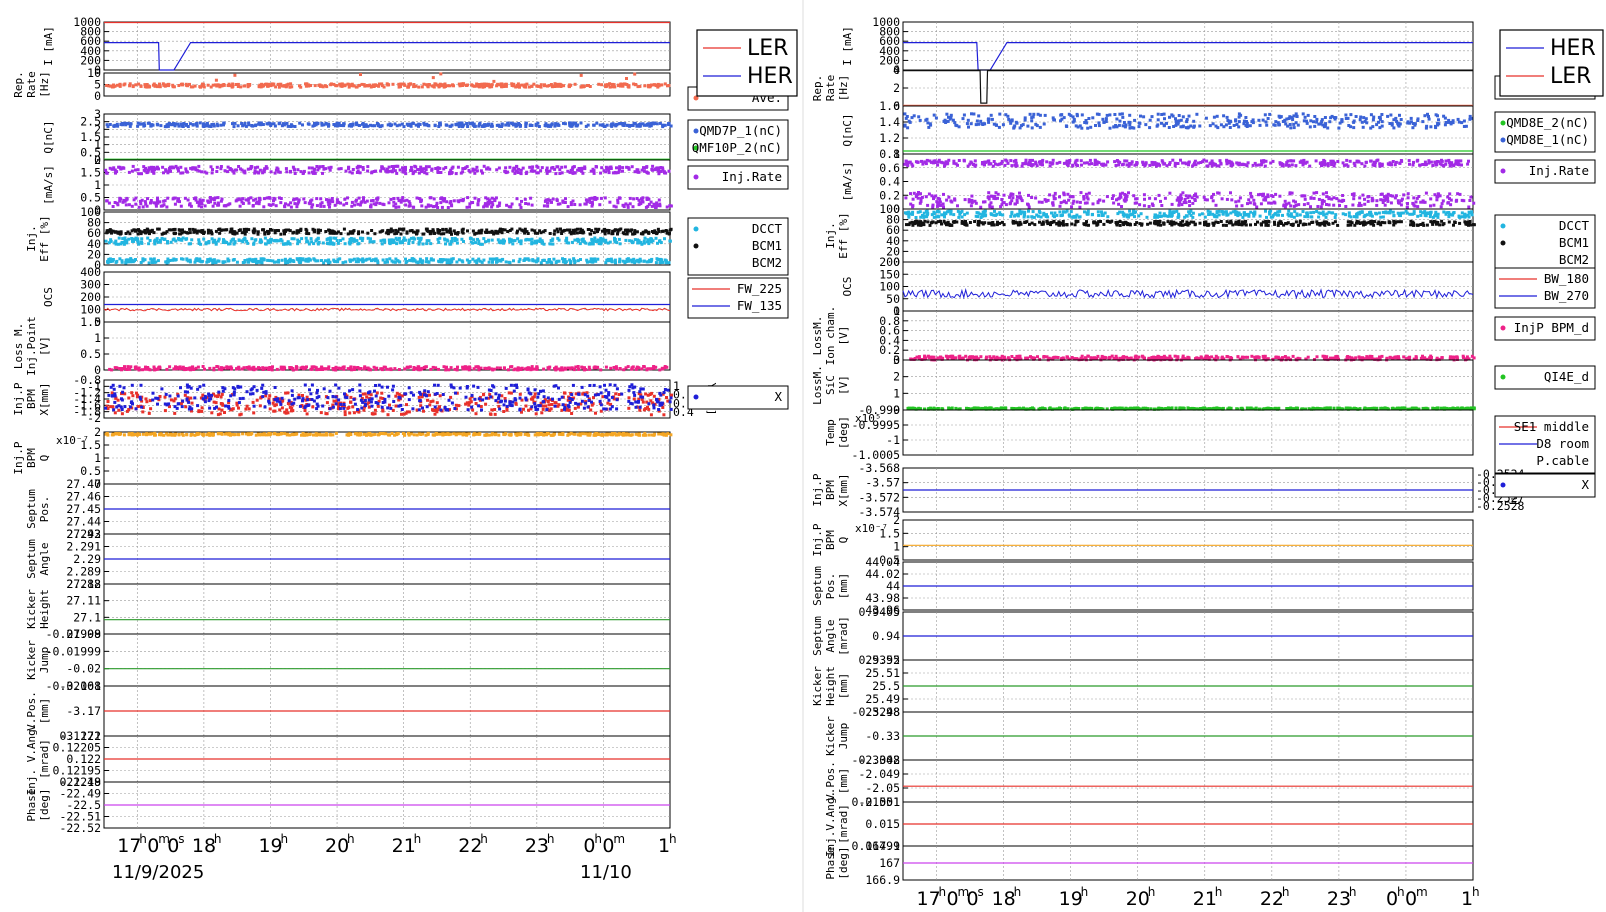 This screenshot has width=1606, height=912. What do you see at coordinates (415, 185) in the screenshot?
I see `panel-injrate: 21.510.50[mA/s] Inj.Rate` at bounding box center [415, 185].